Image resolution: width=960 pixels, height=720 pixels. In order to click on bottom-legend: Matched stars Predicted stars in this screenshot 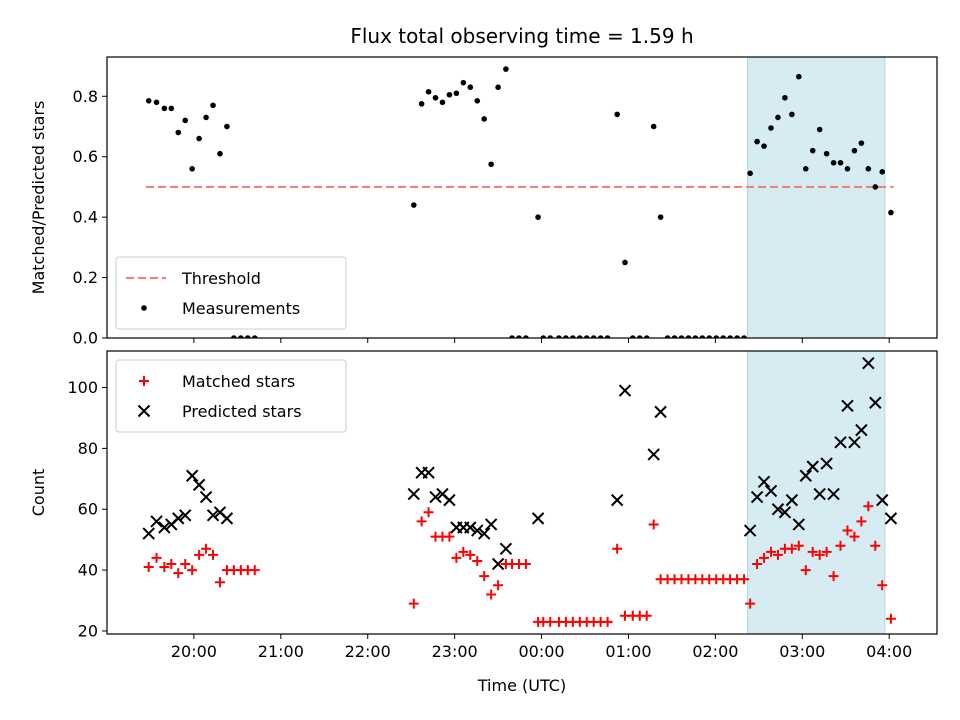, I will do `click(231, 396)`.